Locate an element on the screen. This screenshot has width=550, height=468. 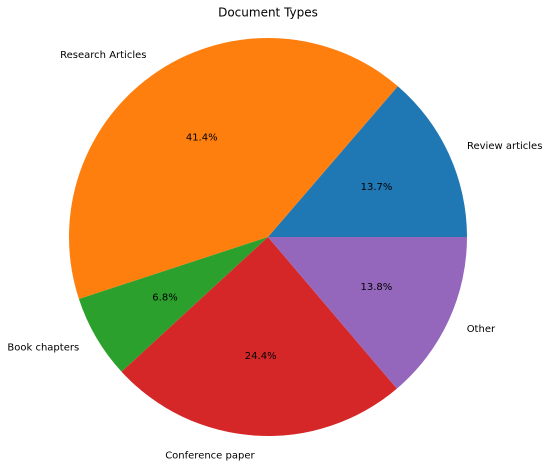
value-label: 41.4% is located at coordinates (202, 138).